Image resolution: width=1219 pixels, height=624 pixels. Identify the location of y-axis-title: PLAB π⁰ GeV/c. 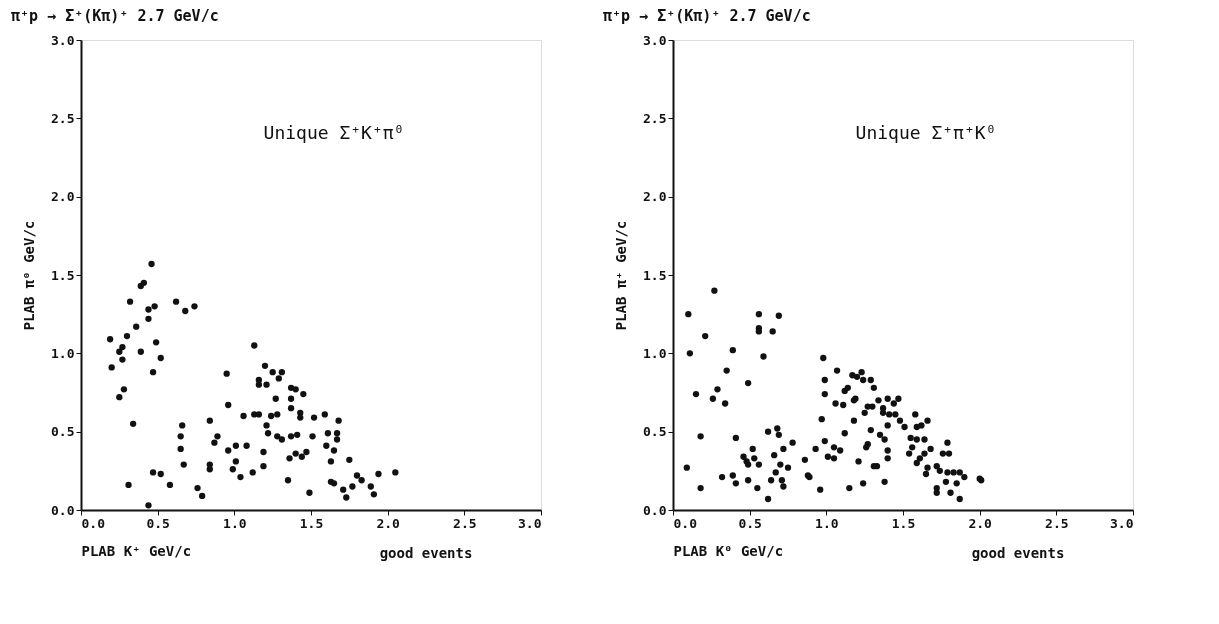
(29, 275).